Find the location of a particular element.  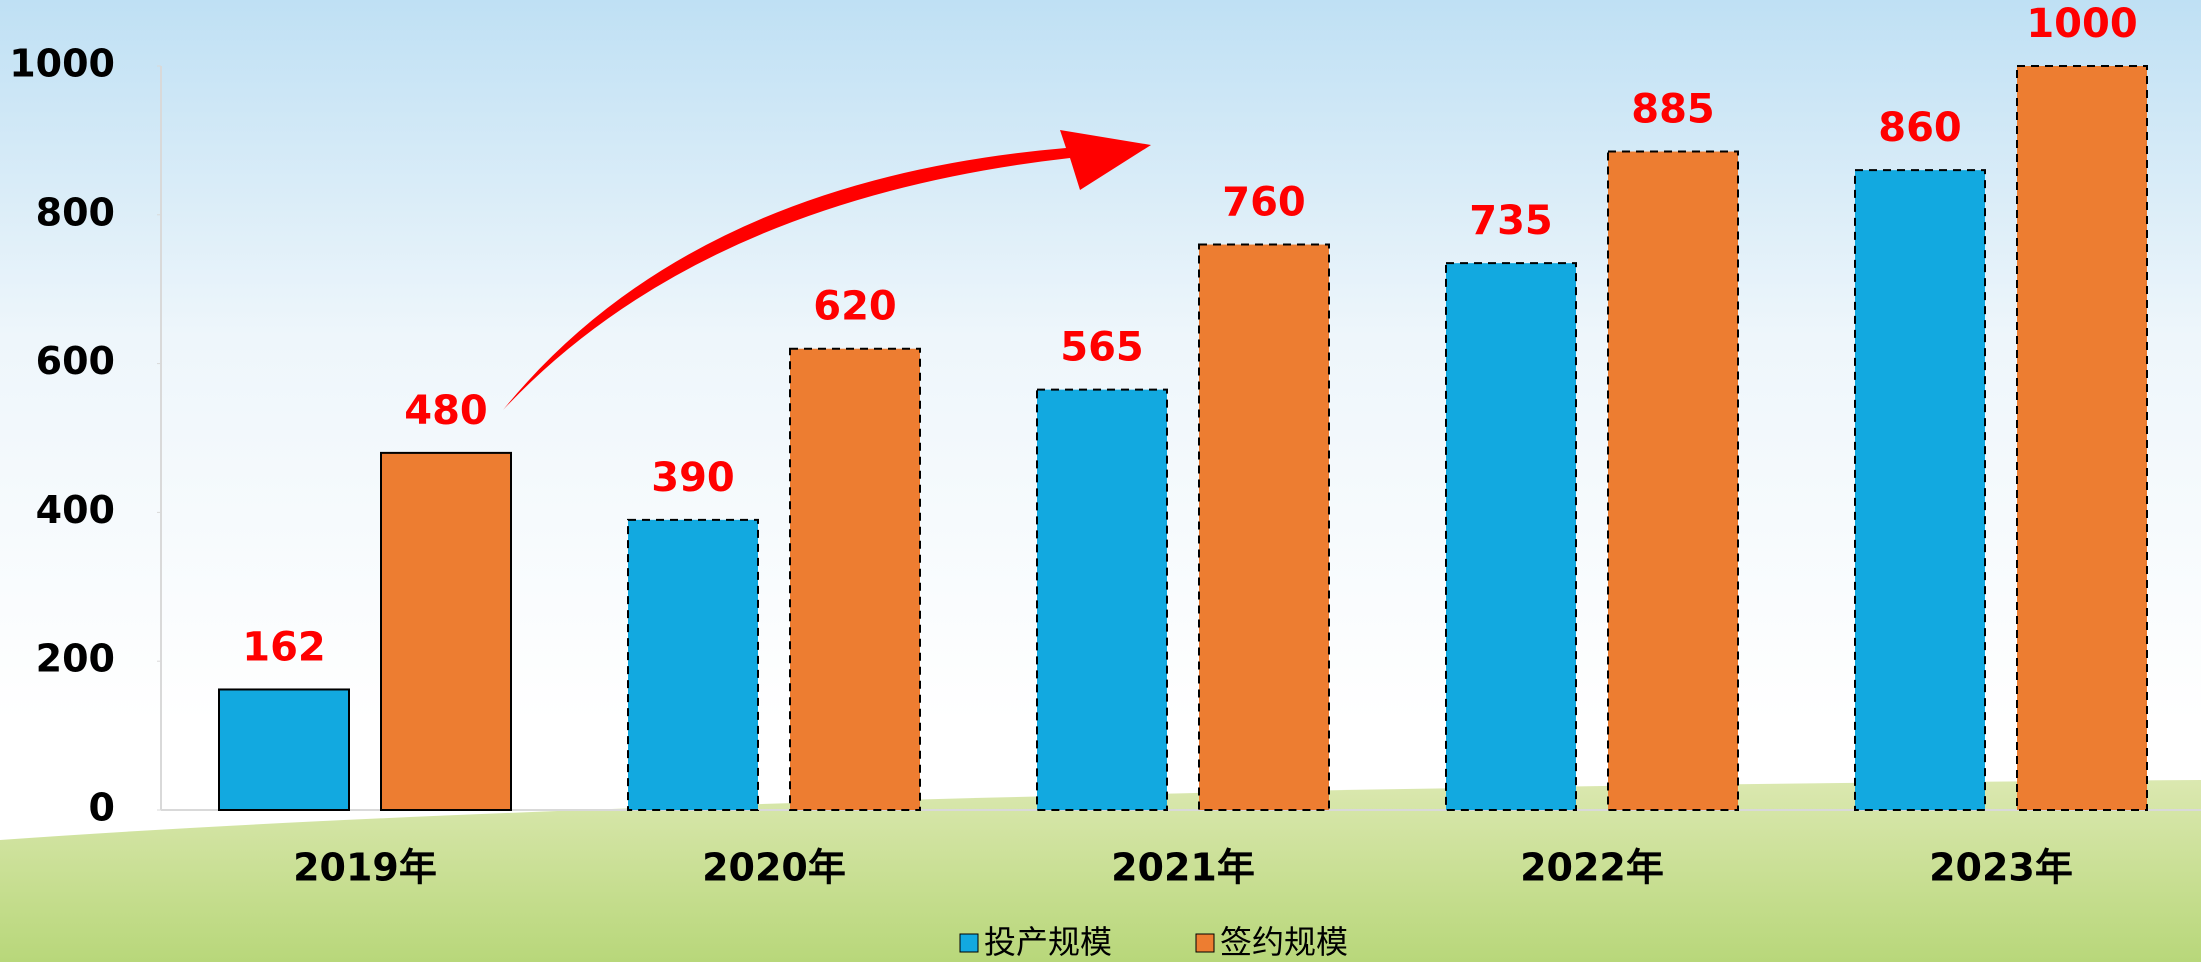

y-tick-label: 600 is located at coordinates (75, 361).